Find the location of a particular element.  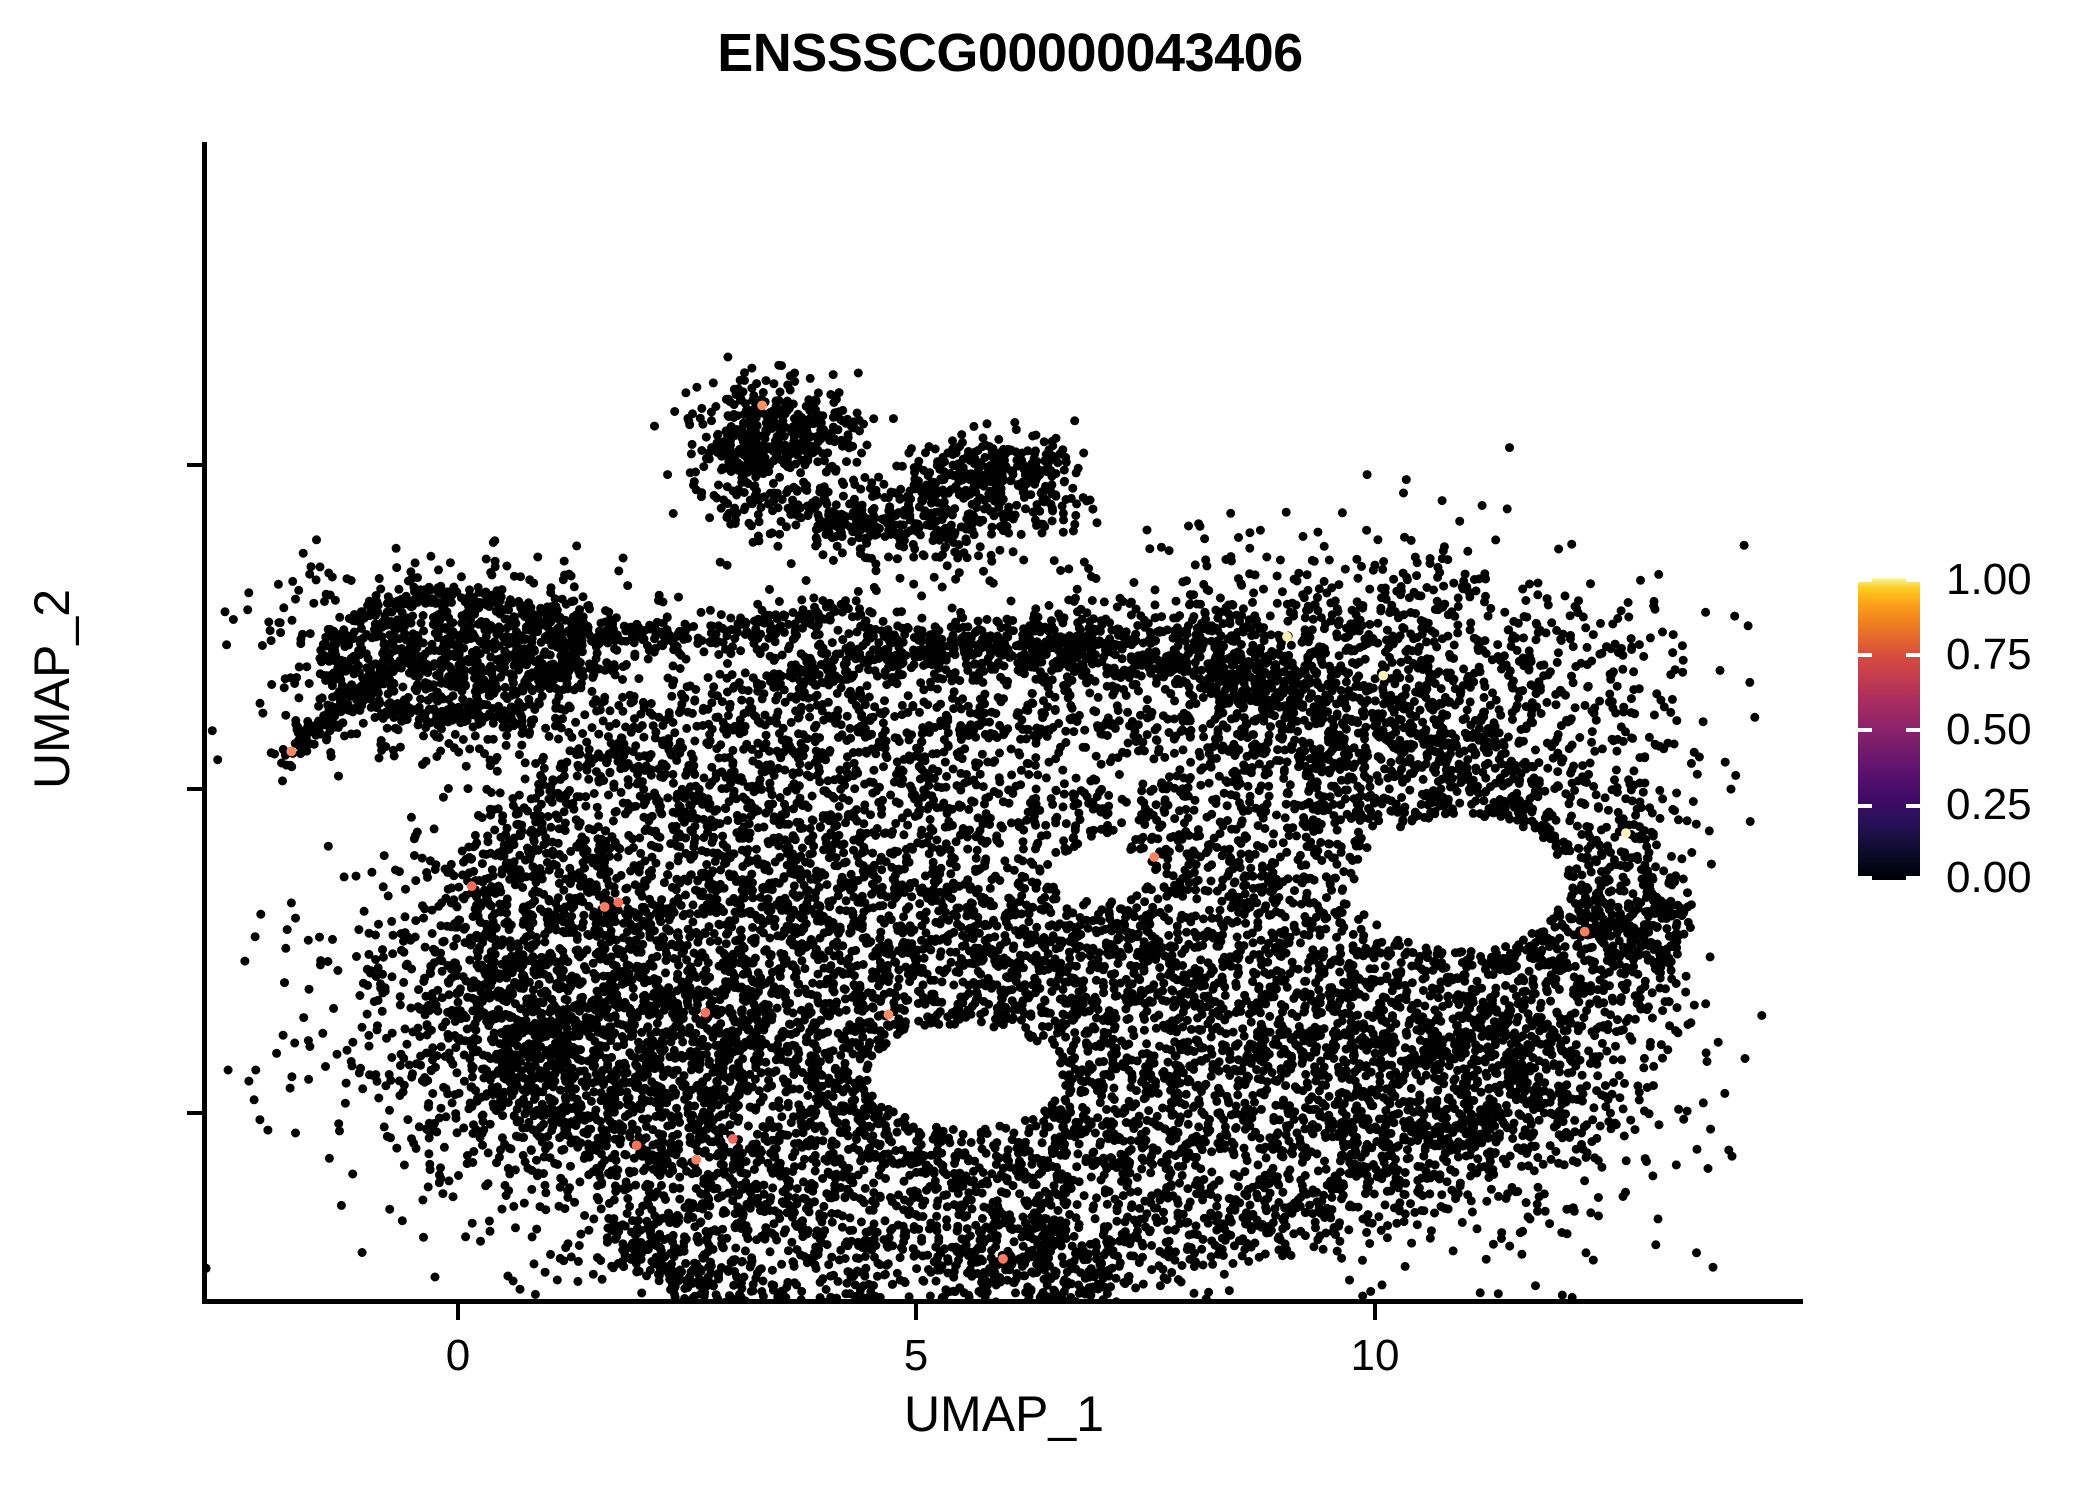

x-tick-label: 5 is located at coordinates (916, 1356).